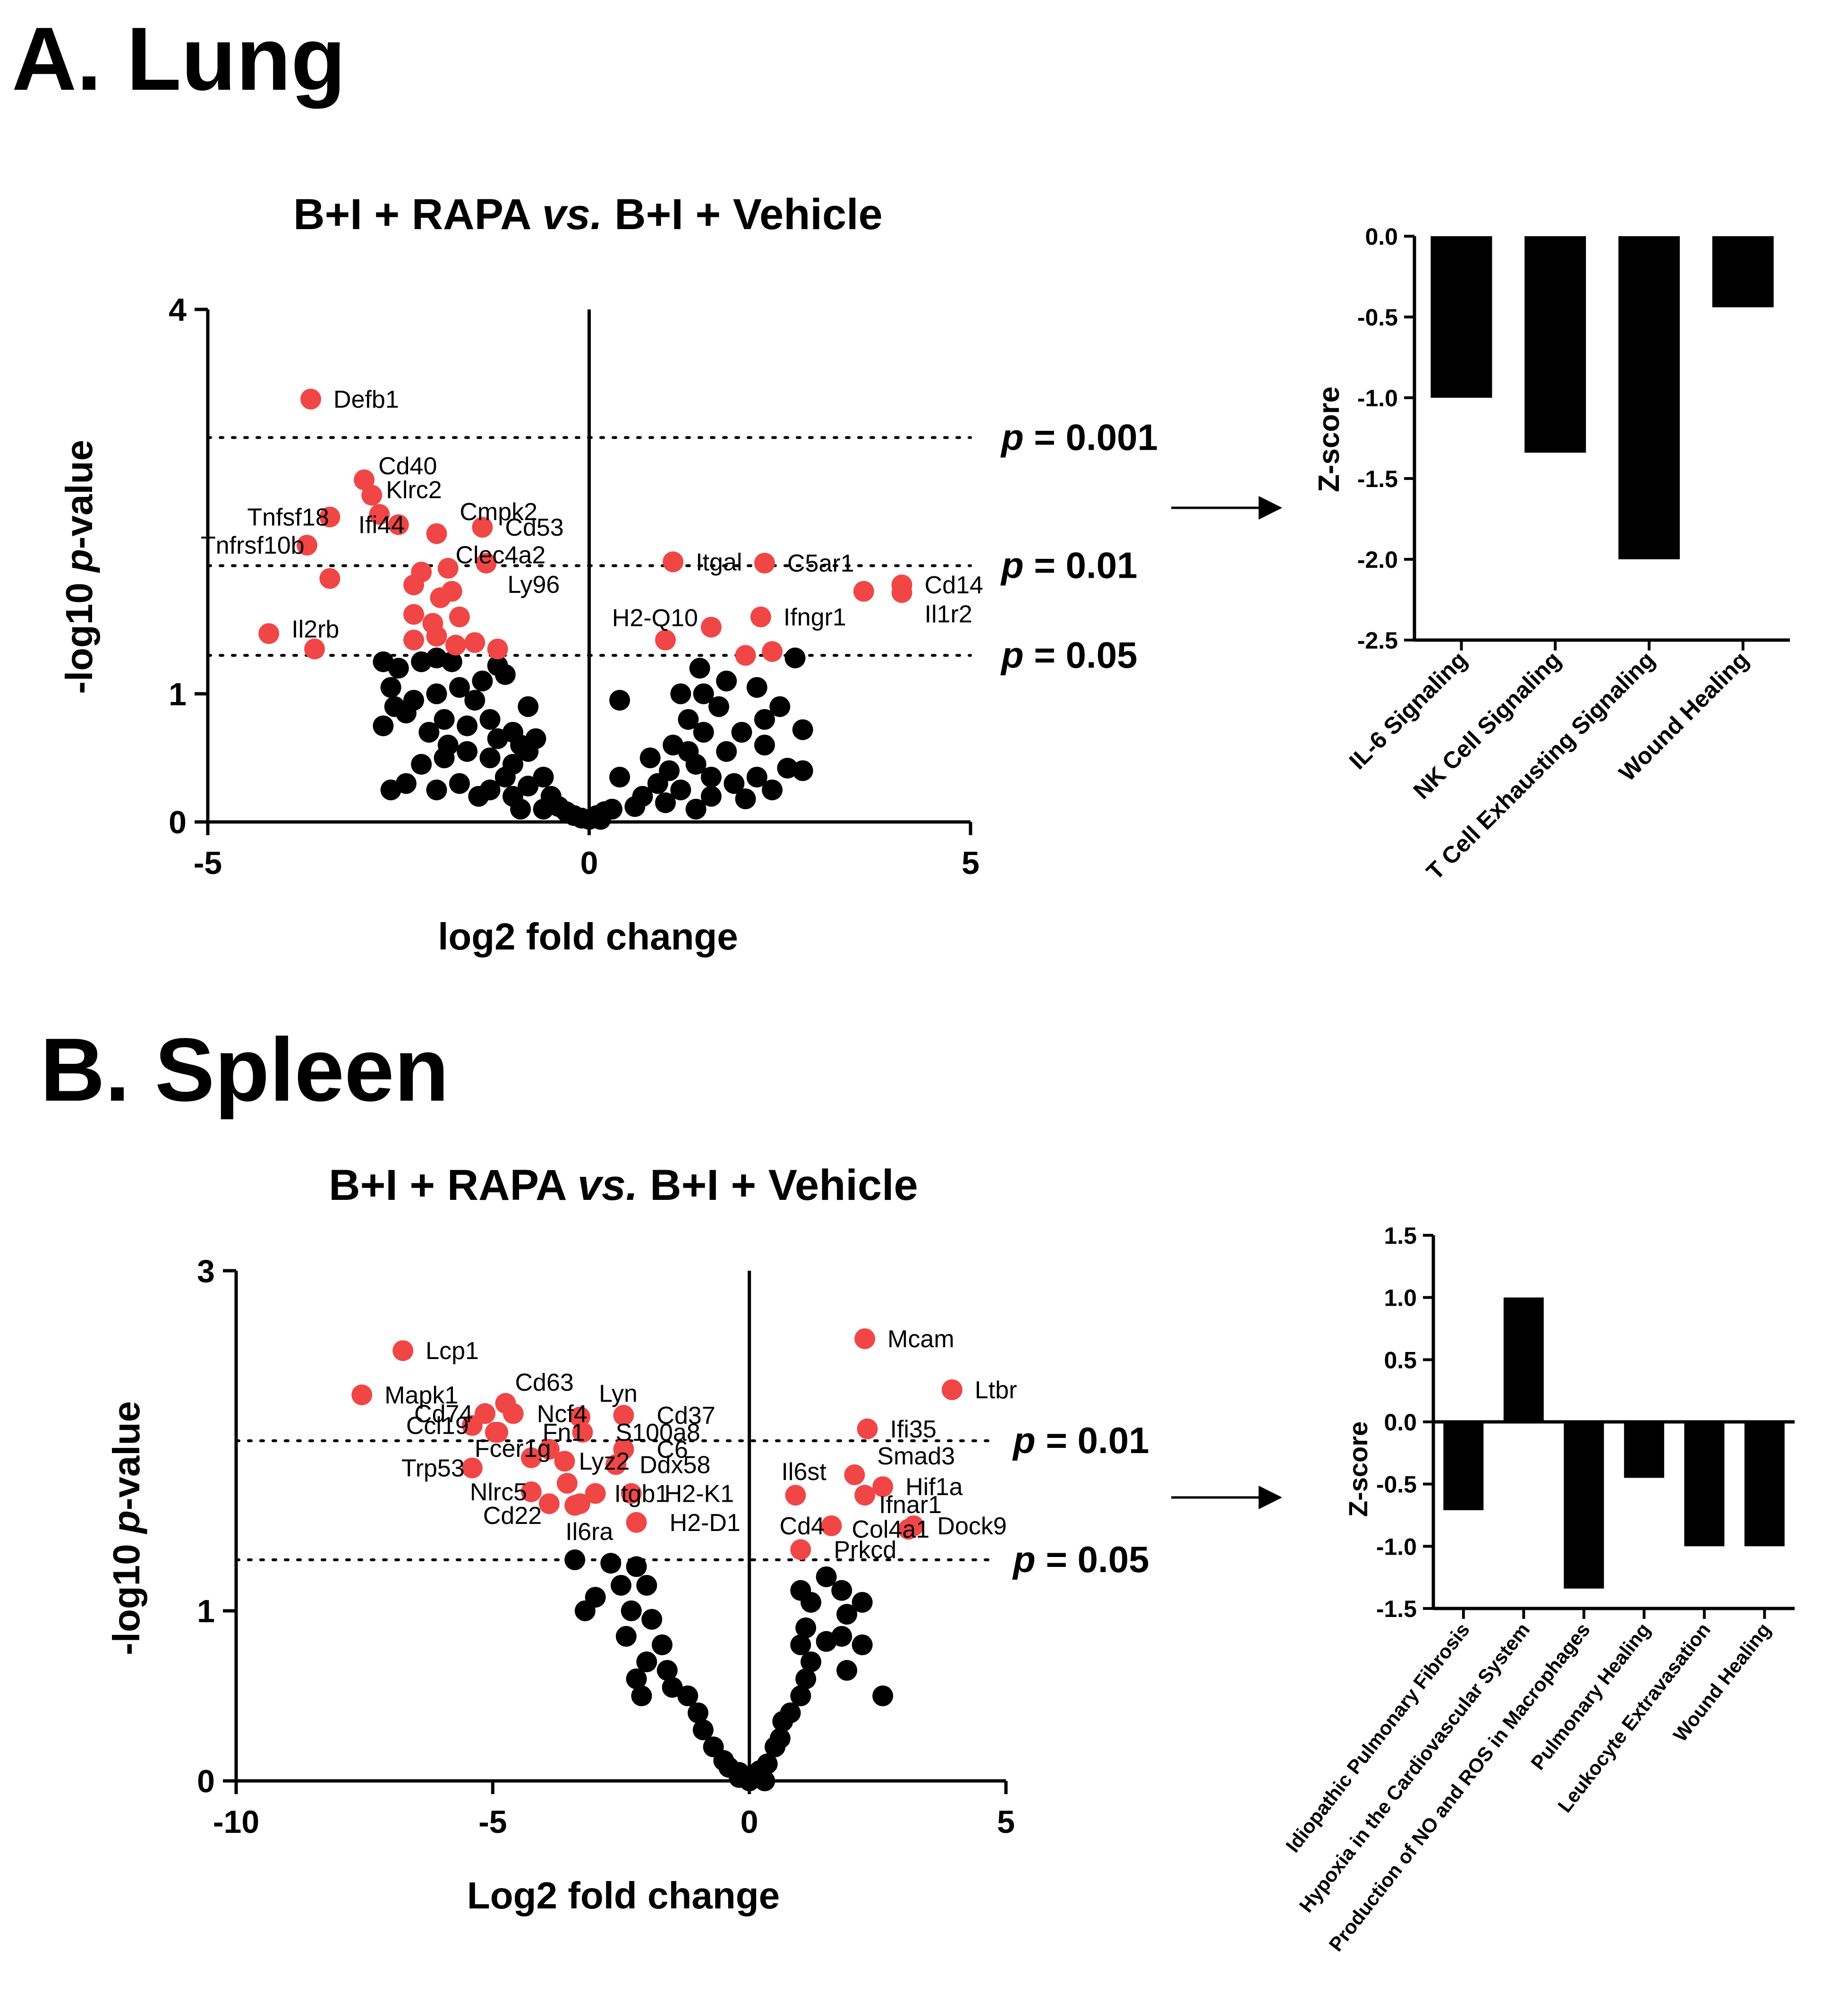  What do you see at coordinates (433, 1468) in the screenshot?
I see `sv-gene-label: Trp53` at bounding box center [433, 1468].